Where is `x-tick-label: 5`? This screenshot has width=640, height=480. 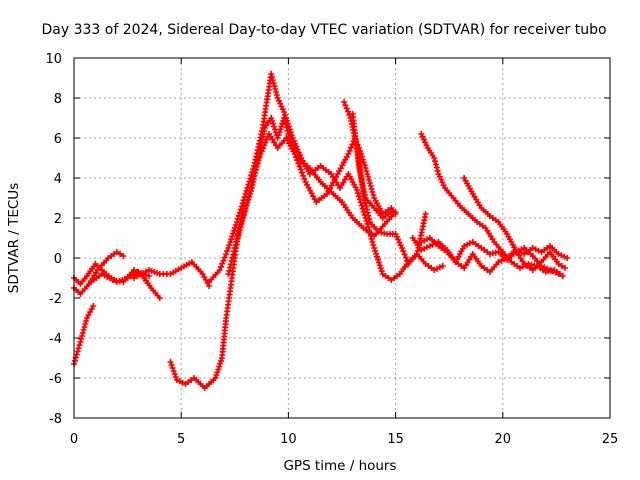 x-tick-label: 5 is located at coordinates (181, 439).